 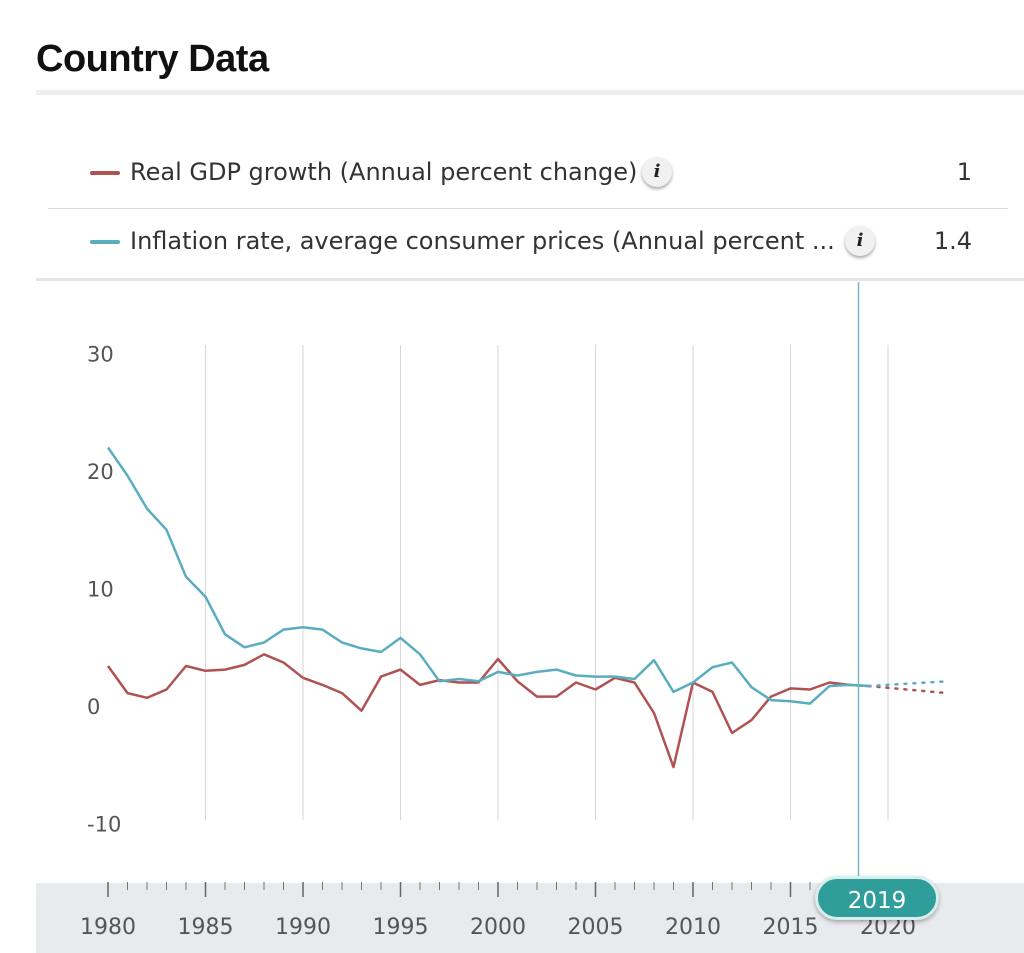 What do you see at coordinates (952, 241) in the screenshot?
I see `legend-value-inflation: 1.4` at bounding box center [952, 241].